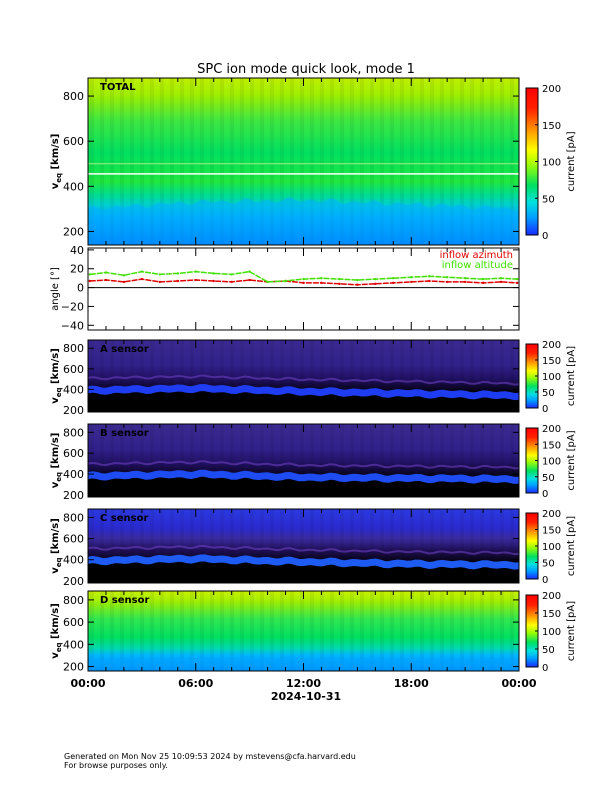 The image size is (612, 792). What do you see at coordinates (124, 518) in the screenshot?
I see `panel-label: C sensor` at bounding box center [124, 518].